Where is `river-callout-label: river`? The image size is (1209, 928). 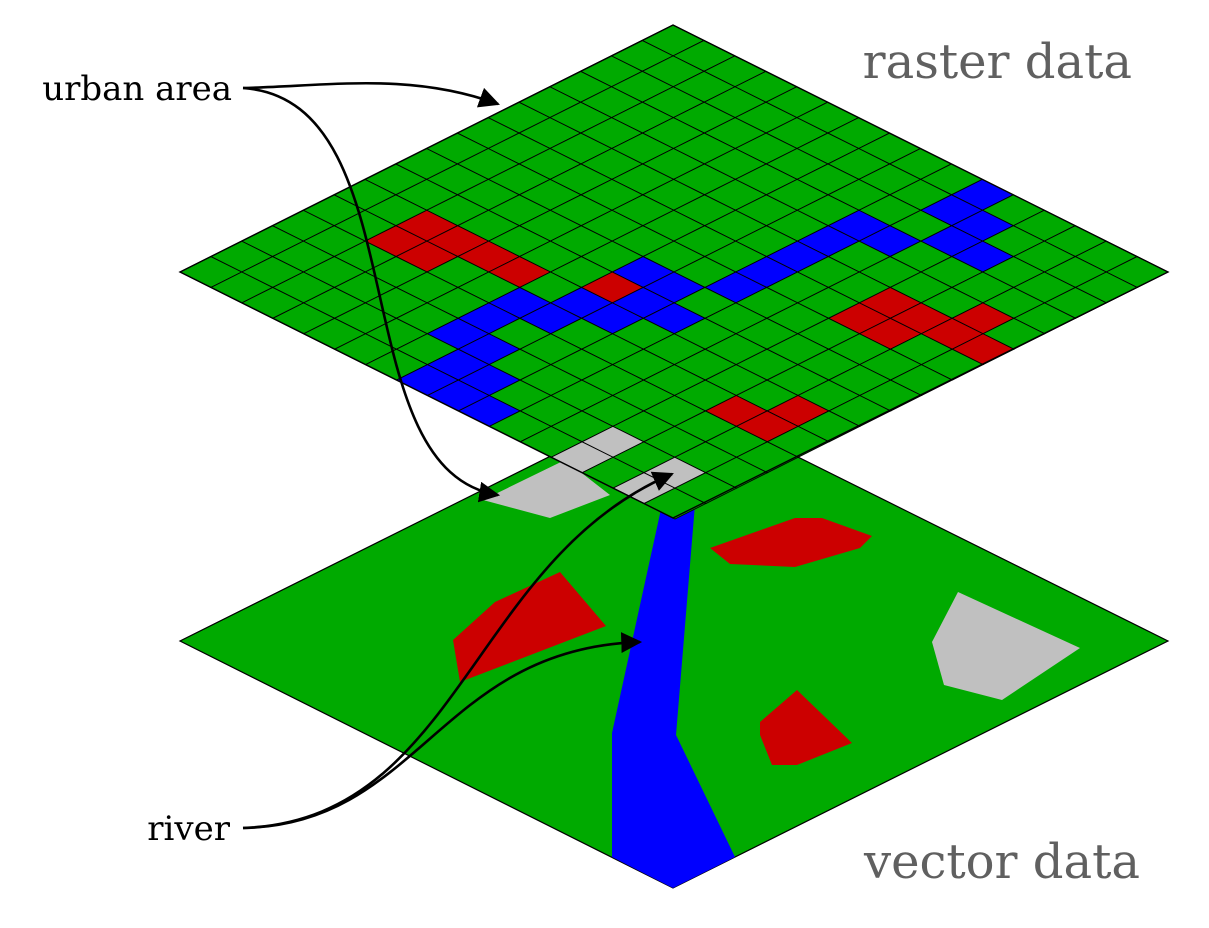 river-callout-label: river is located at coordinates (188, 829).